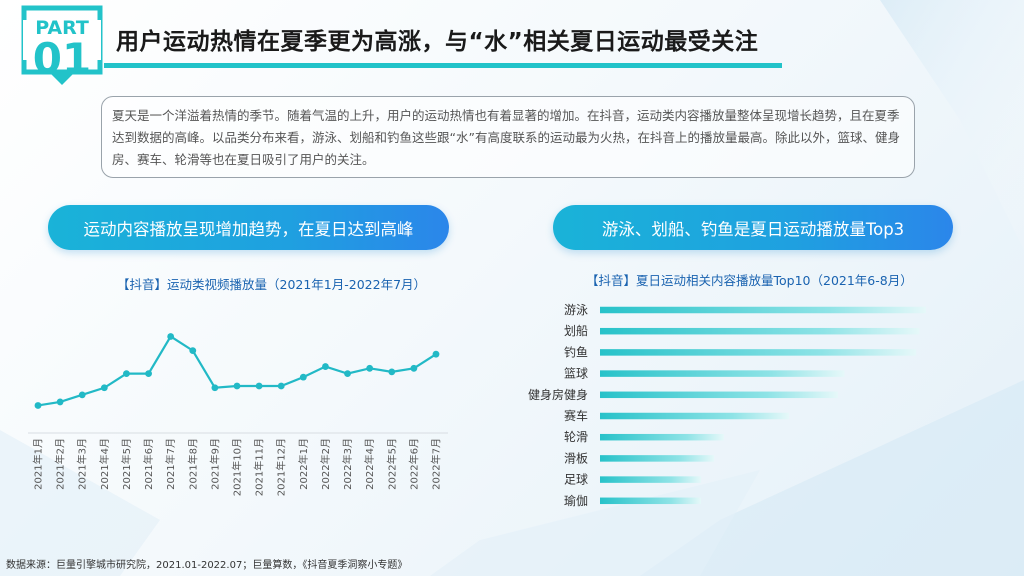  What do you see at coordinates (576, 373) in the screenshot?
I see `bar-label: 篮球` at bounding box center [576, 373].